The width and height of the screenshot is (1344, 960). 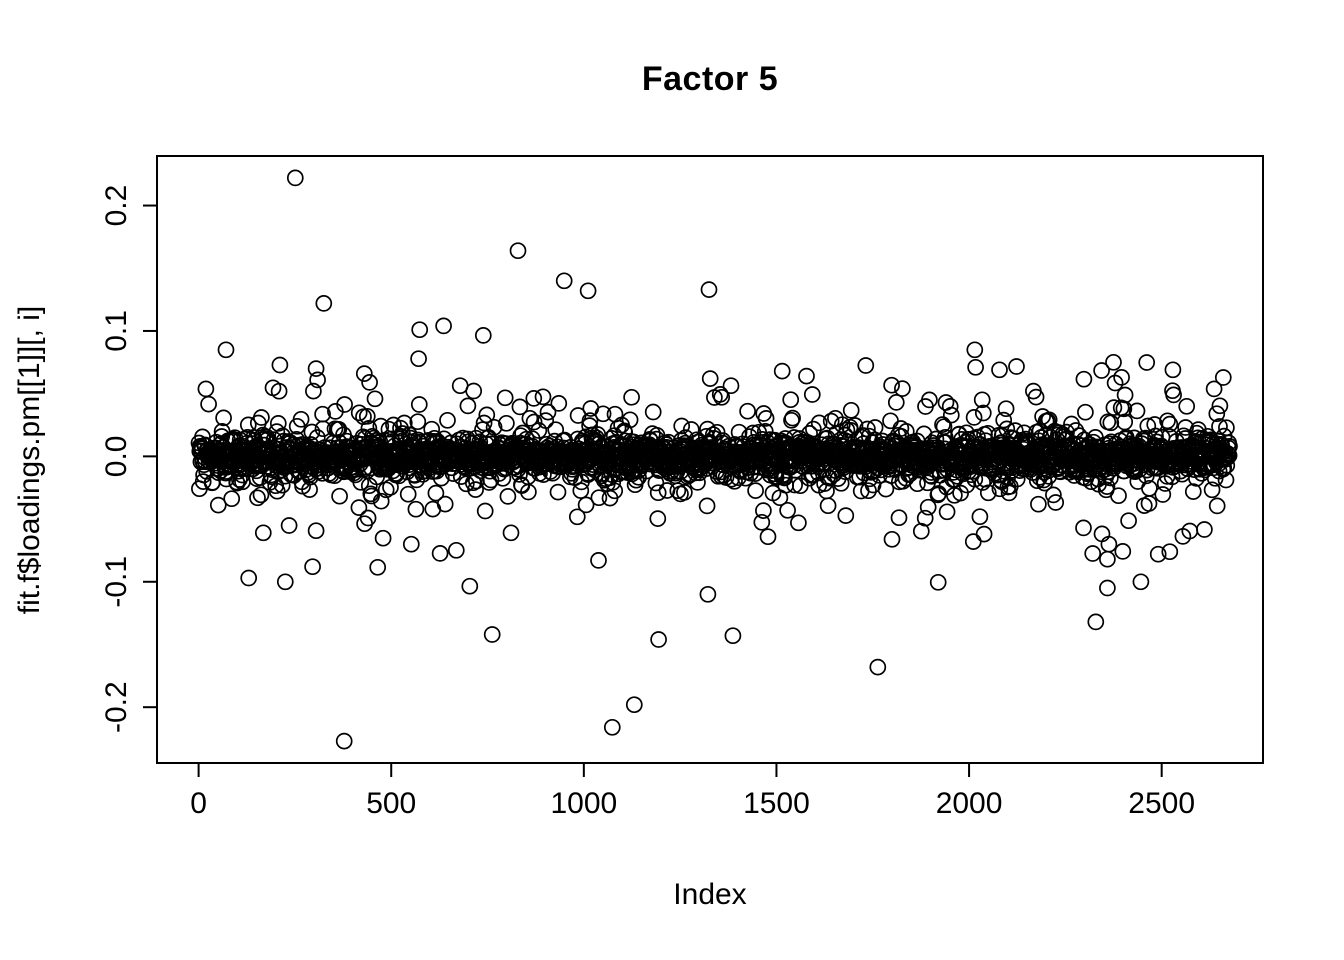 I want to click on x-tick-label: 2000, so click(x=969, y=803).